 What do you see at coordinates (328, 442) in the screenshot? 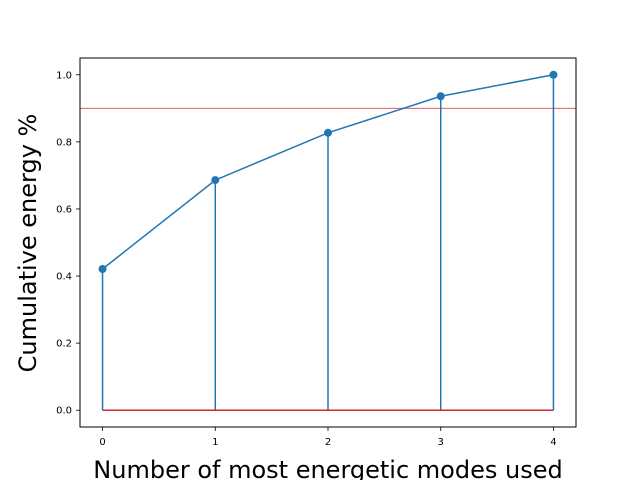
I see `x-tick-label: 2` at bounding box center [328, 442].